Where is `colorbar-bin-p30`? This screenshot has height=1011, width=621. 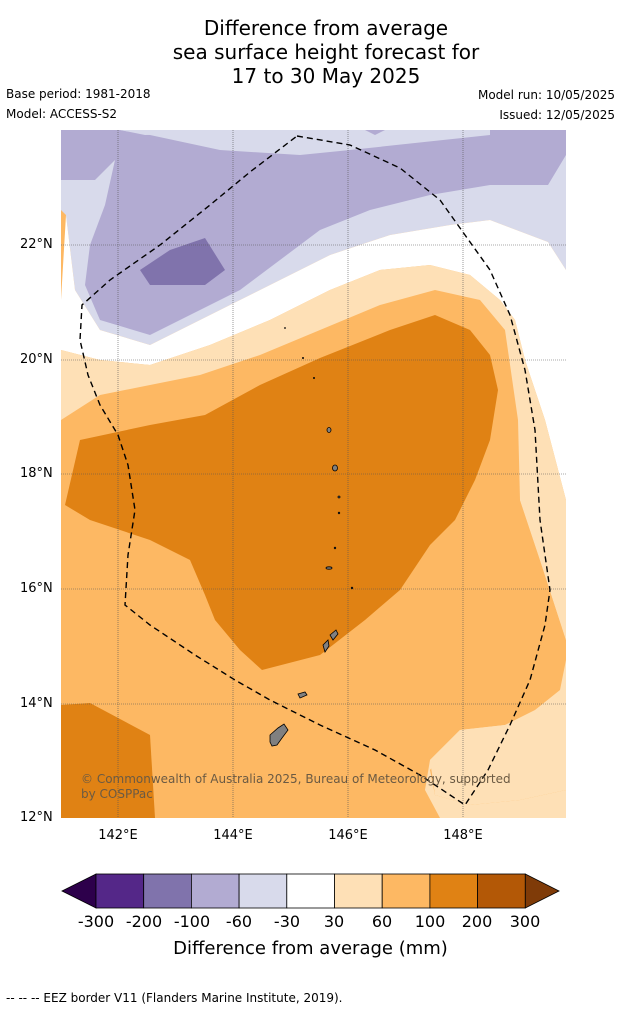 colorbar-bin-p30 is located at coordinates (358, 891).